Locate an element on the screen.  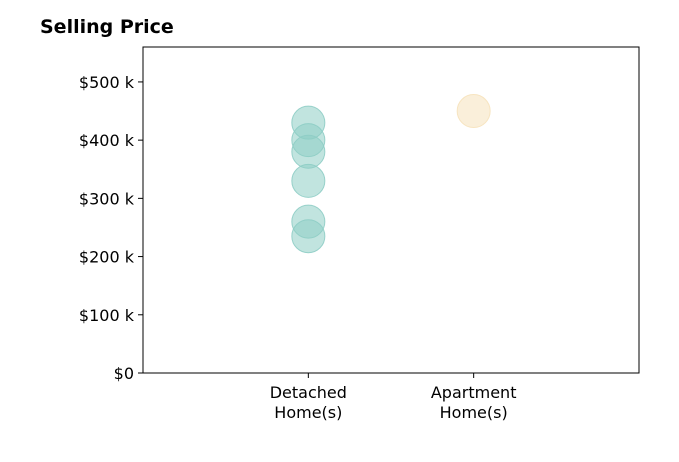
y-axis: $0 $100 k $200 k $300 k $400 k $500 k is located at coordinates (111, 228).